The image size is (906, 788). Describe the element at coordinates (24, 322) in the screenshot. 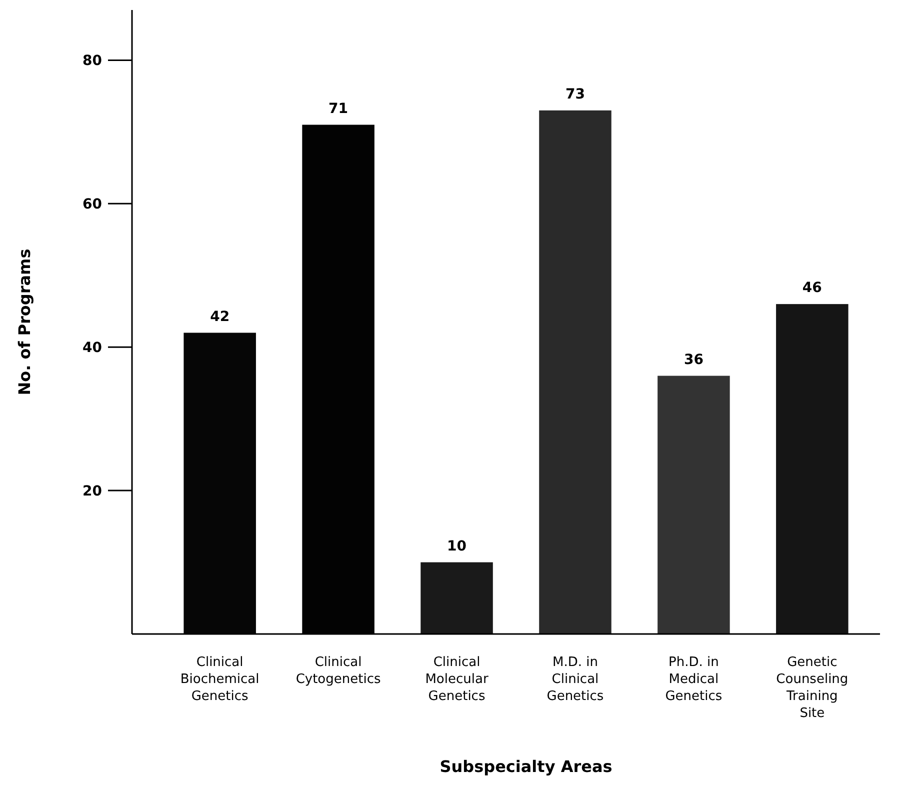

I see `y-axis-title: No. of Programs` at that location.